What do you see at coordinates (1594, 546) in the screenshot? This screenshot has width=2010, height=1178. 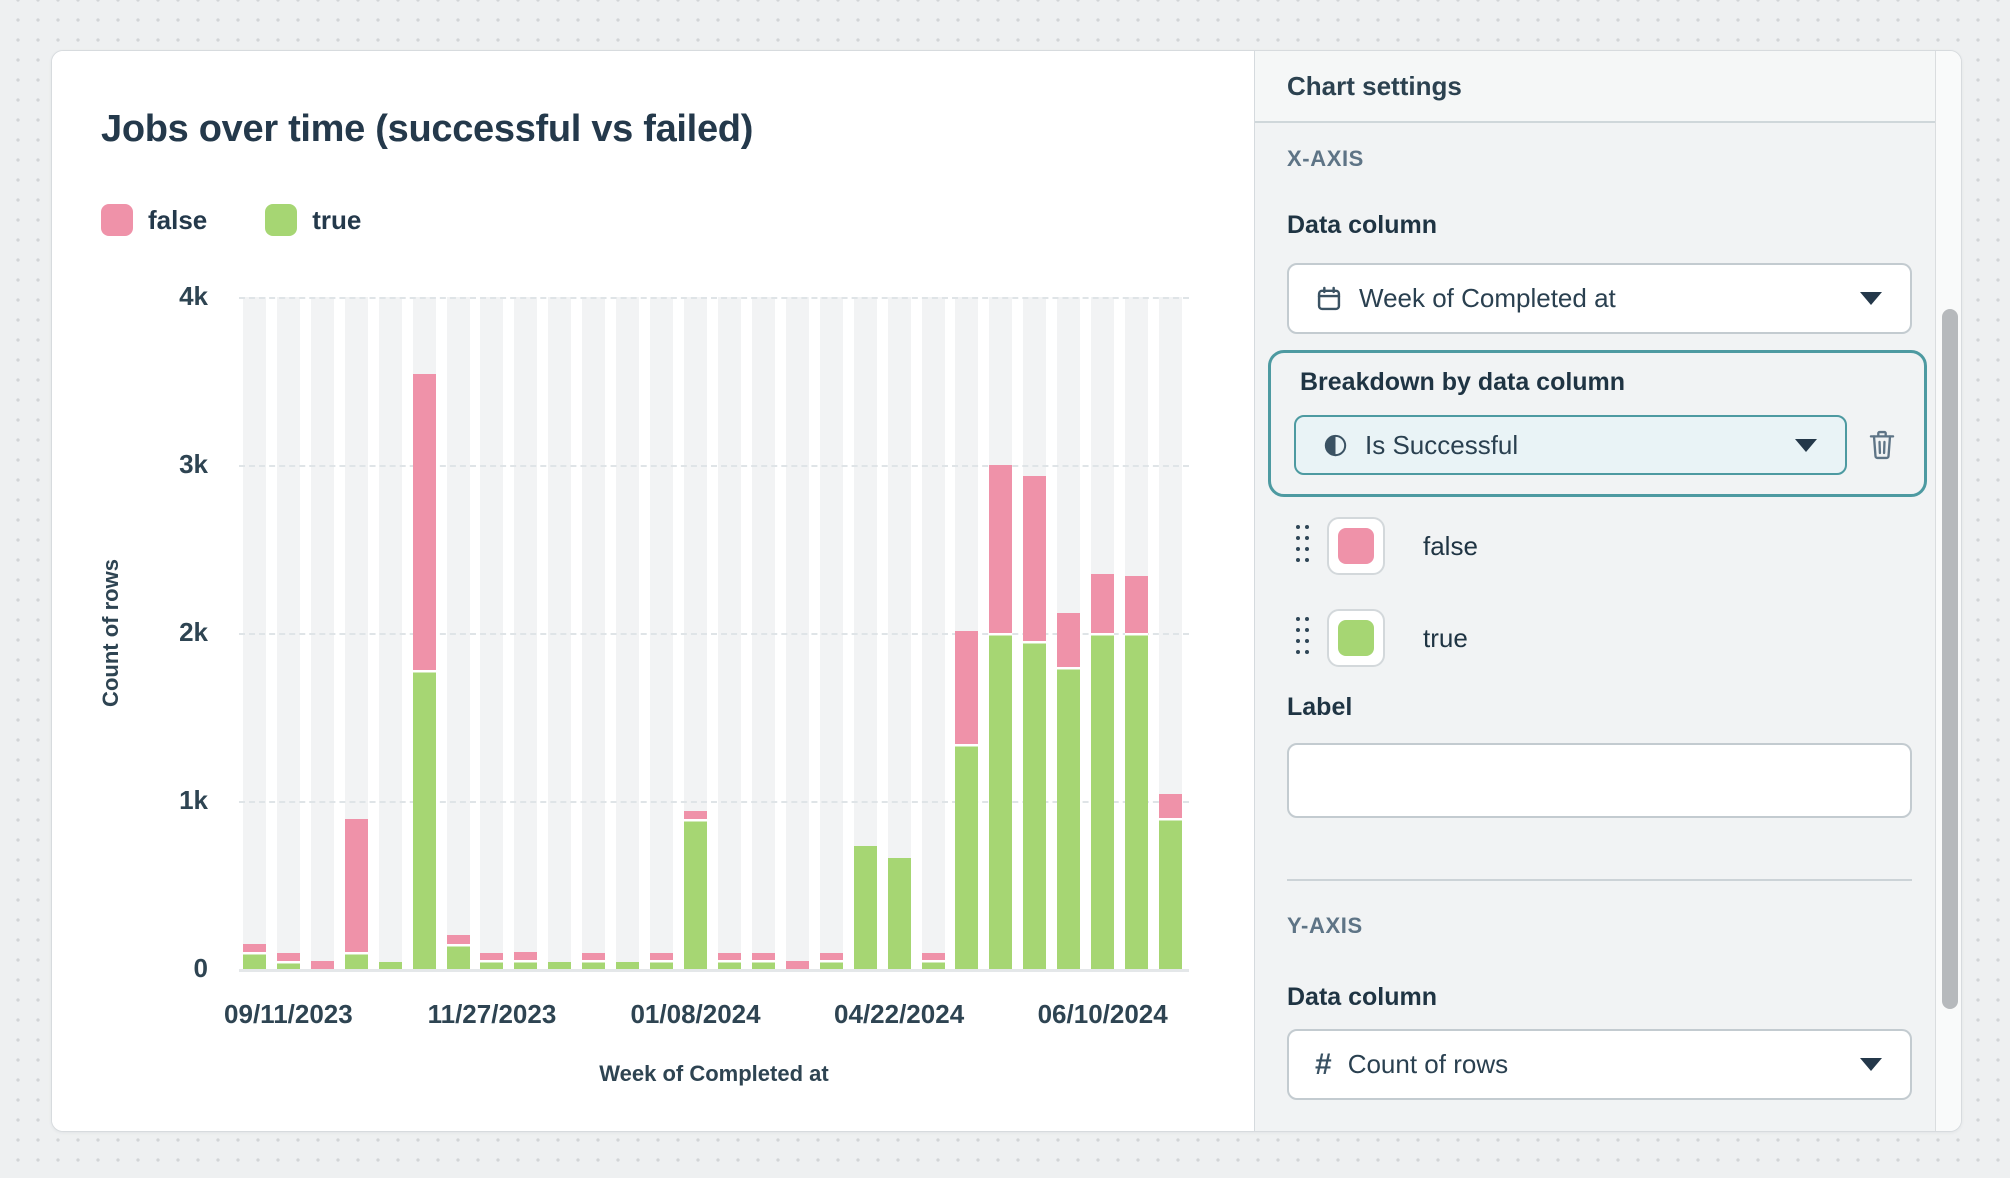 I see `series-row-false: false` at bounding box center [1594, 546].